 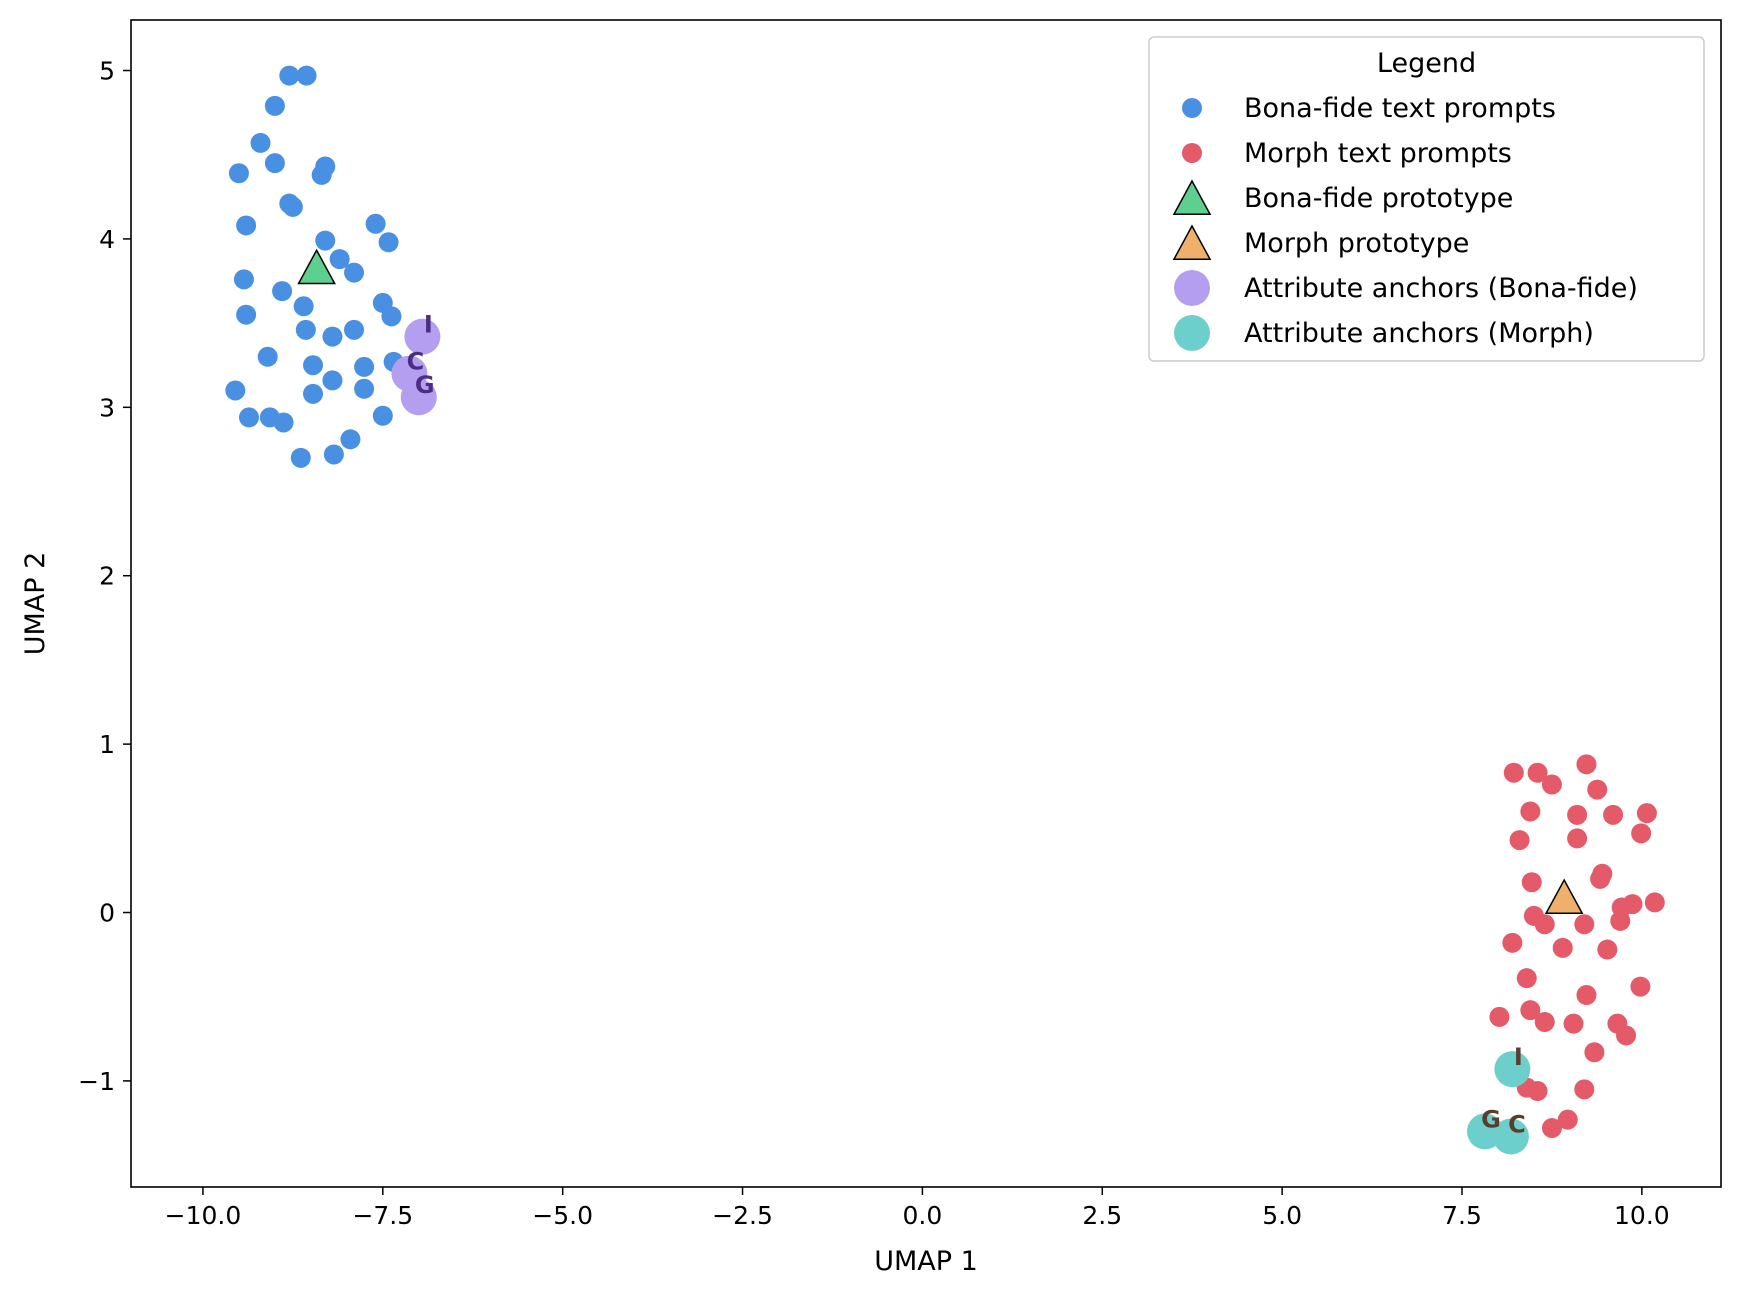 I want to click on series-bona-fide-text-prompts, so click(x=314, y=266).